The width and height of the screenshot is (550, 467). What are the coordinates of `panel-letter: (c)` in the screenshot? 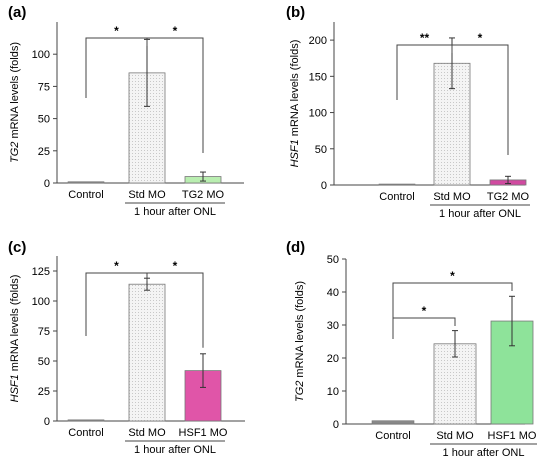 It's located at (17, 247).